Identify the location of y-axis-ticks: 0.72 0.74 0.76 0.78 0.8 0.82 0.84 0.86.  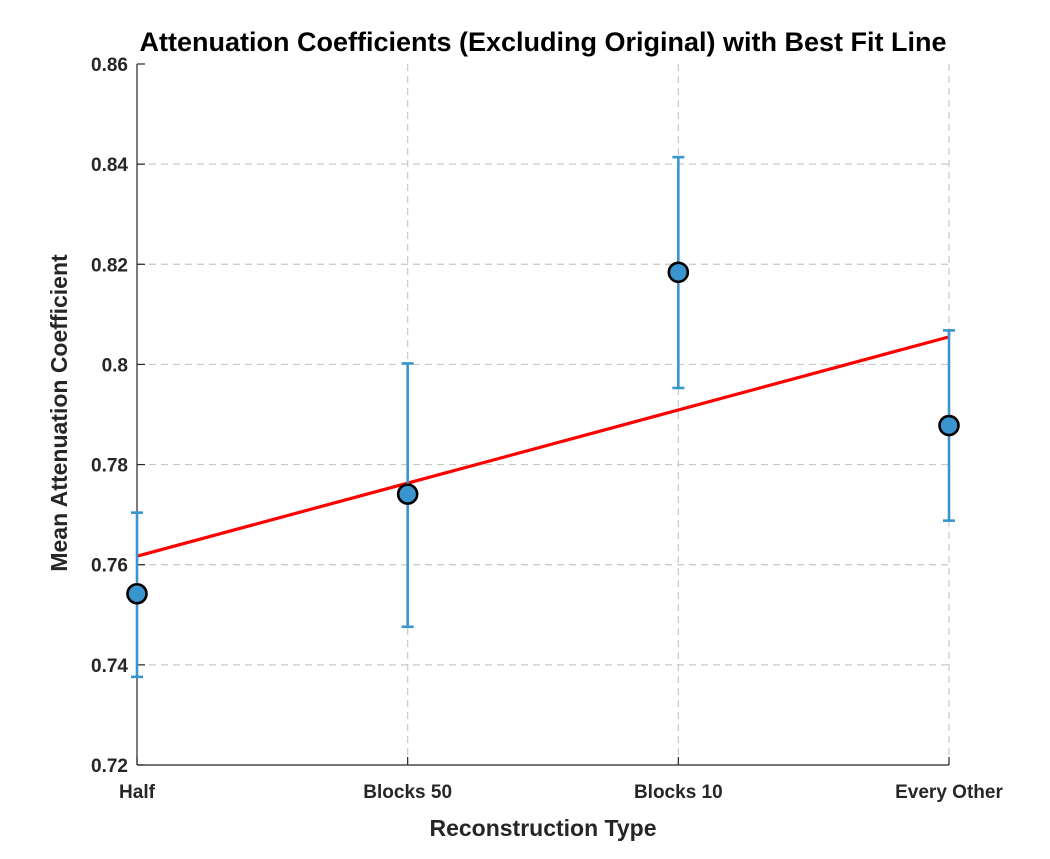
(118, 416).